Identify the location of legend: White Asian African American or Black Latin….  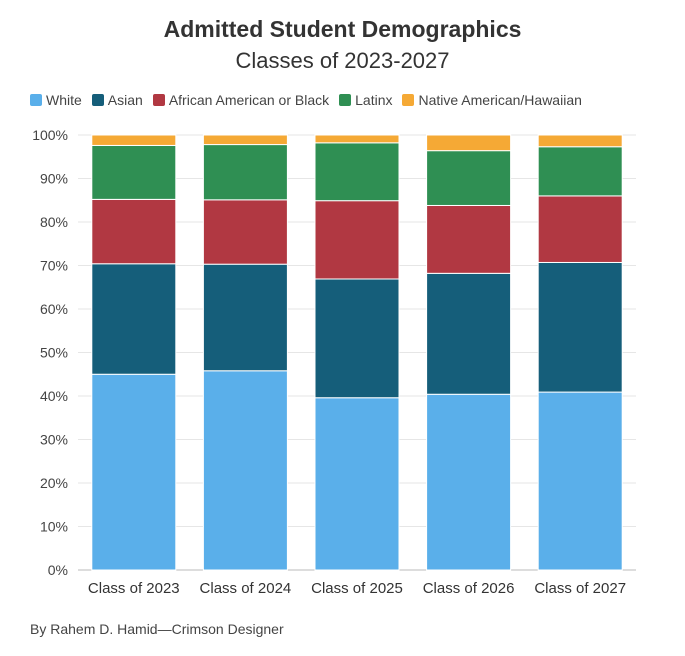
(306, 100).